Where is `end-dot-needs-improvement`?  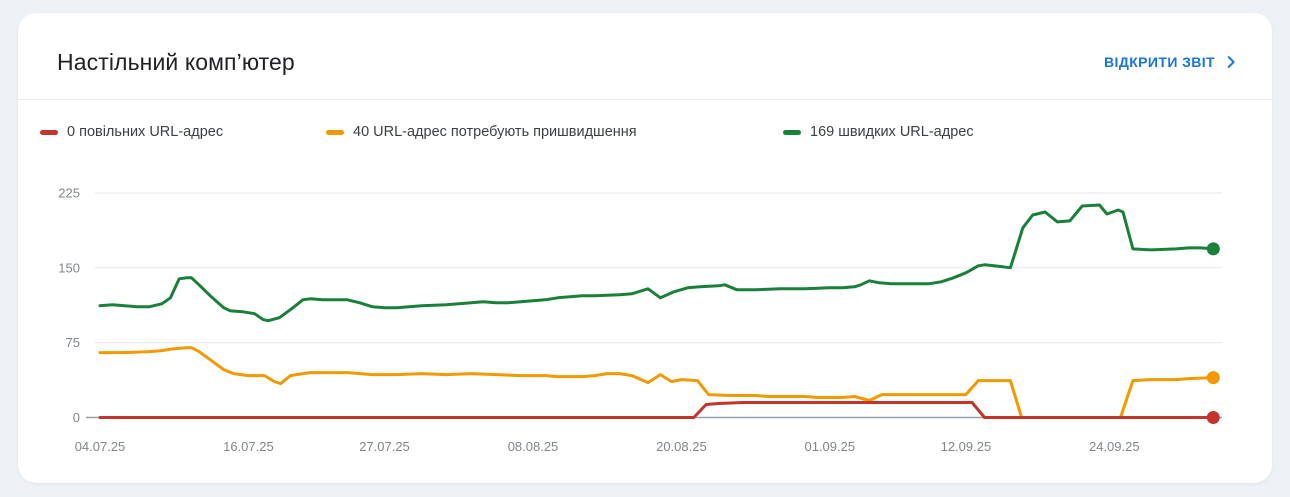 end-dot-needs-improvement is located at coordinates (1213, 378).